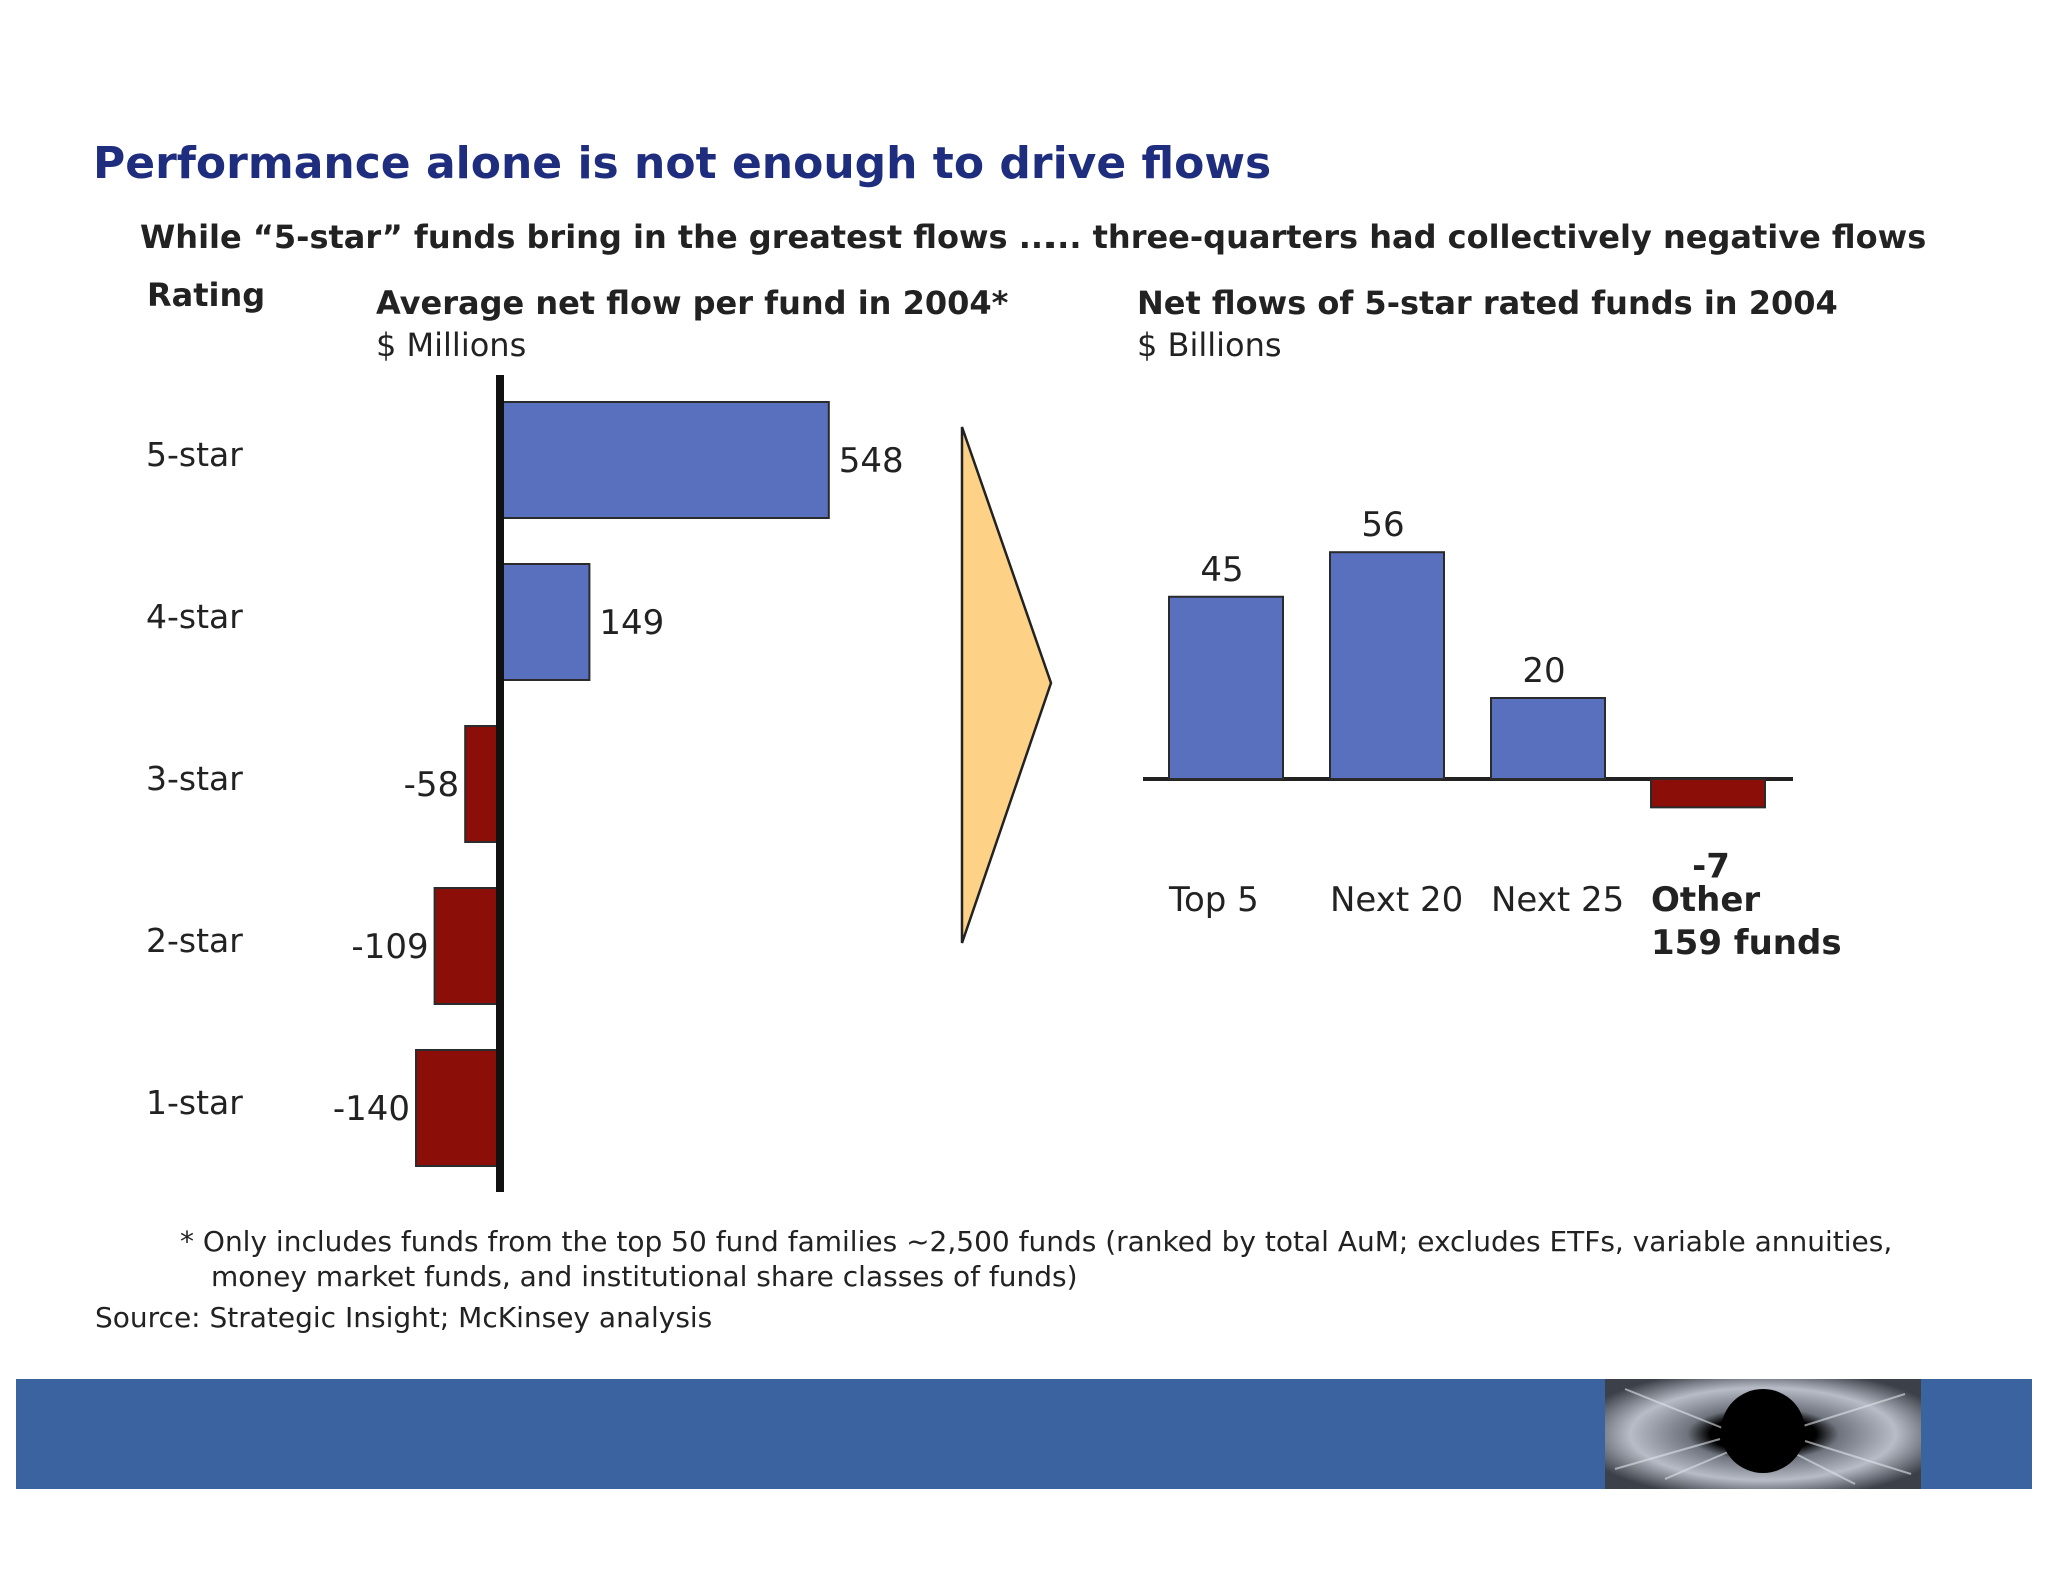  I want to click on bar-value-label: -140, so click(371, 1109).